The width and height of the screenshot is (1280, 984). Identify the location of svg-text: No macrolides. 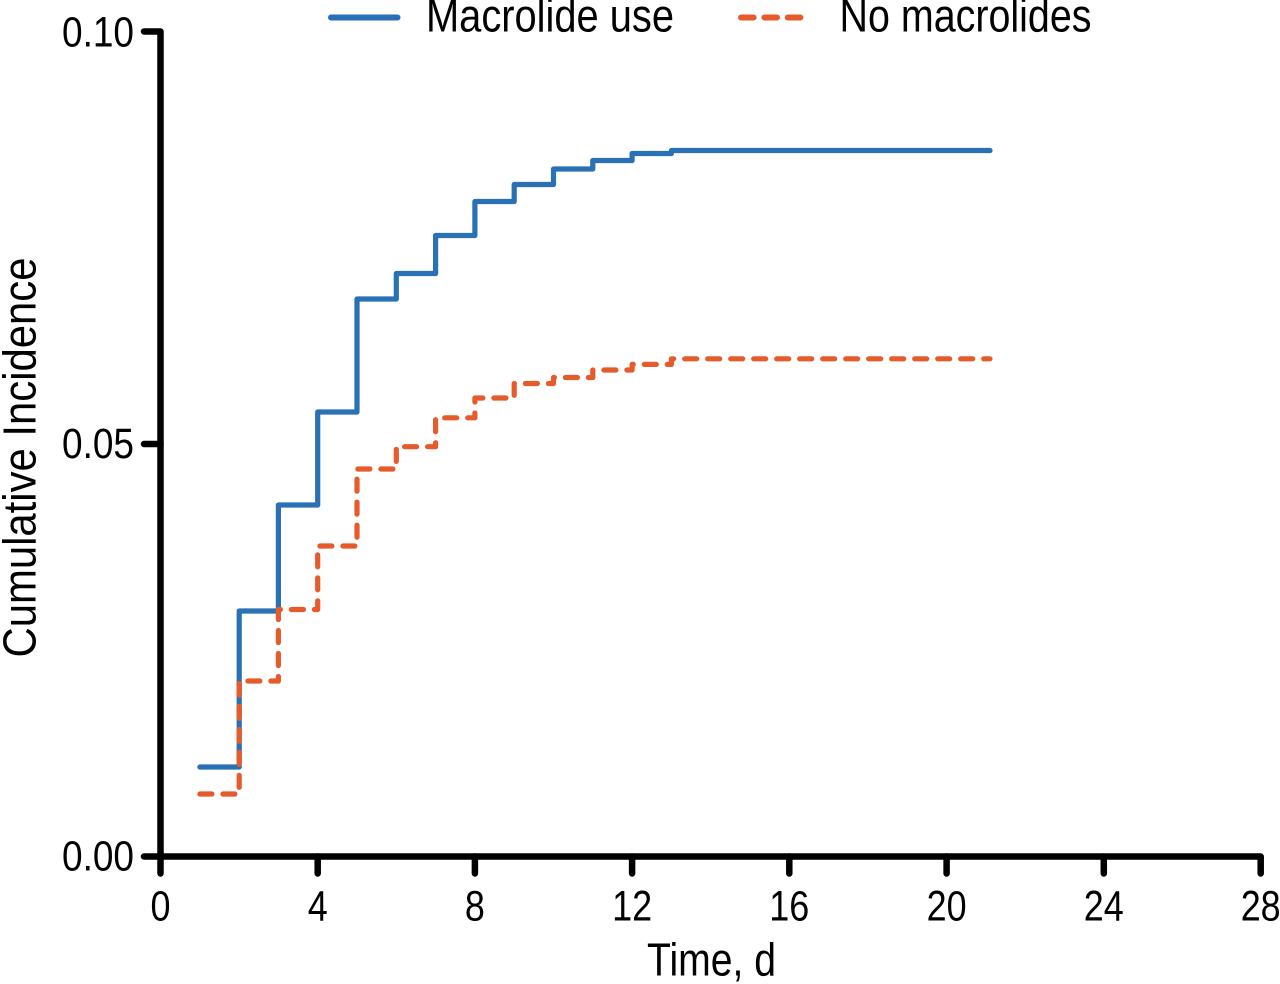
(966, 21).